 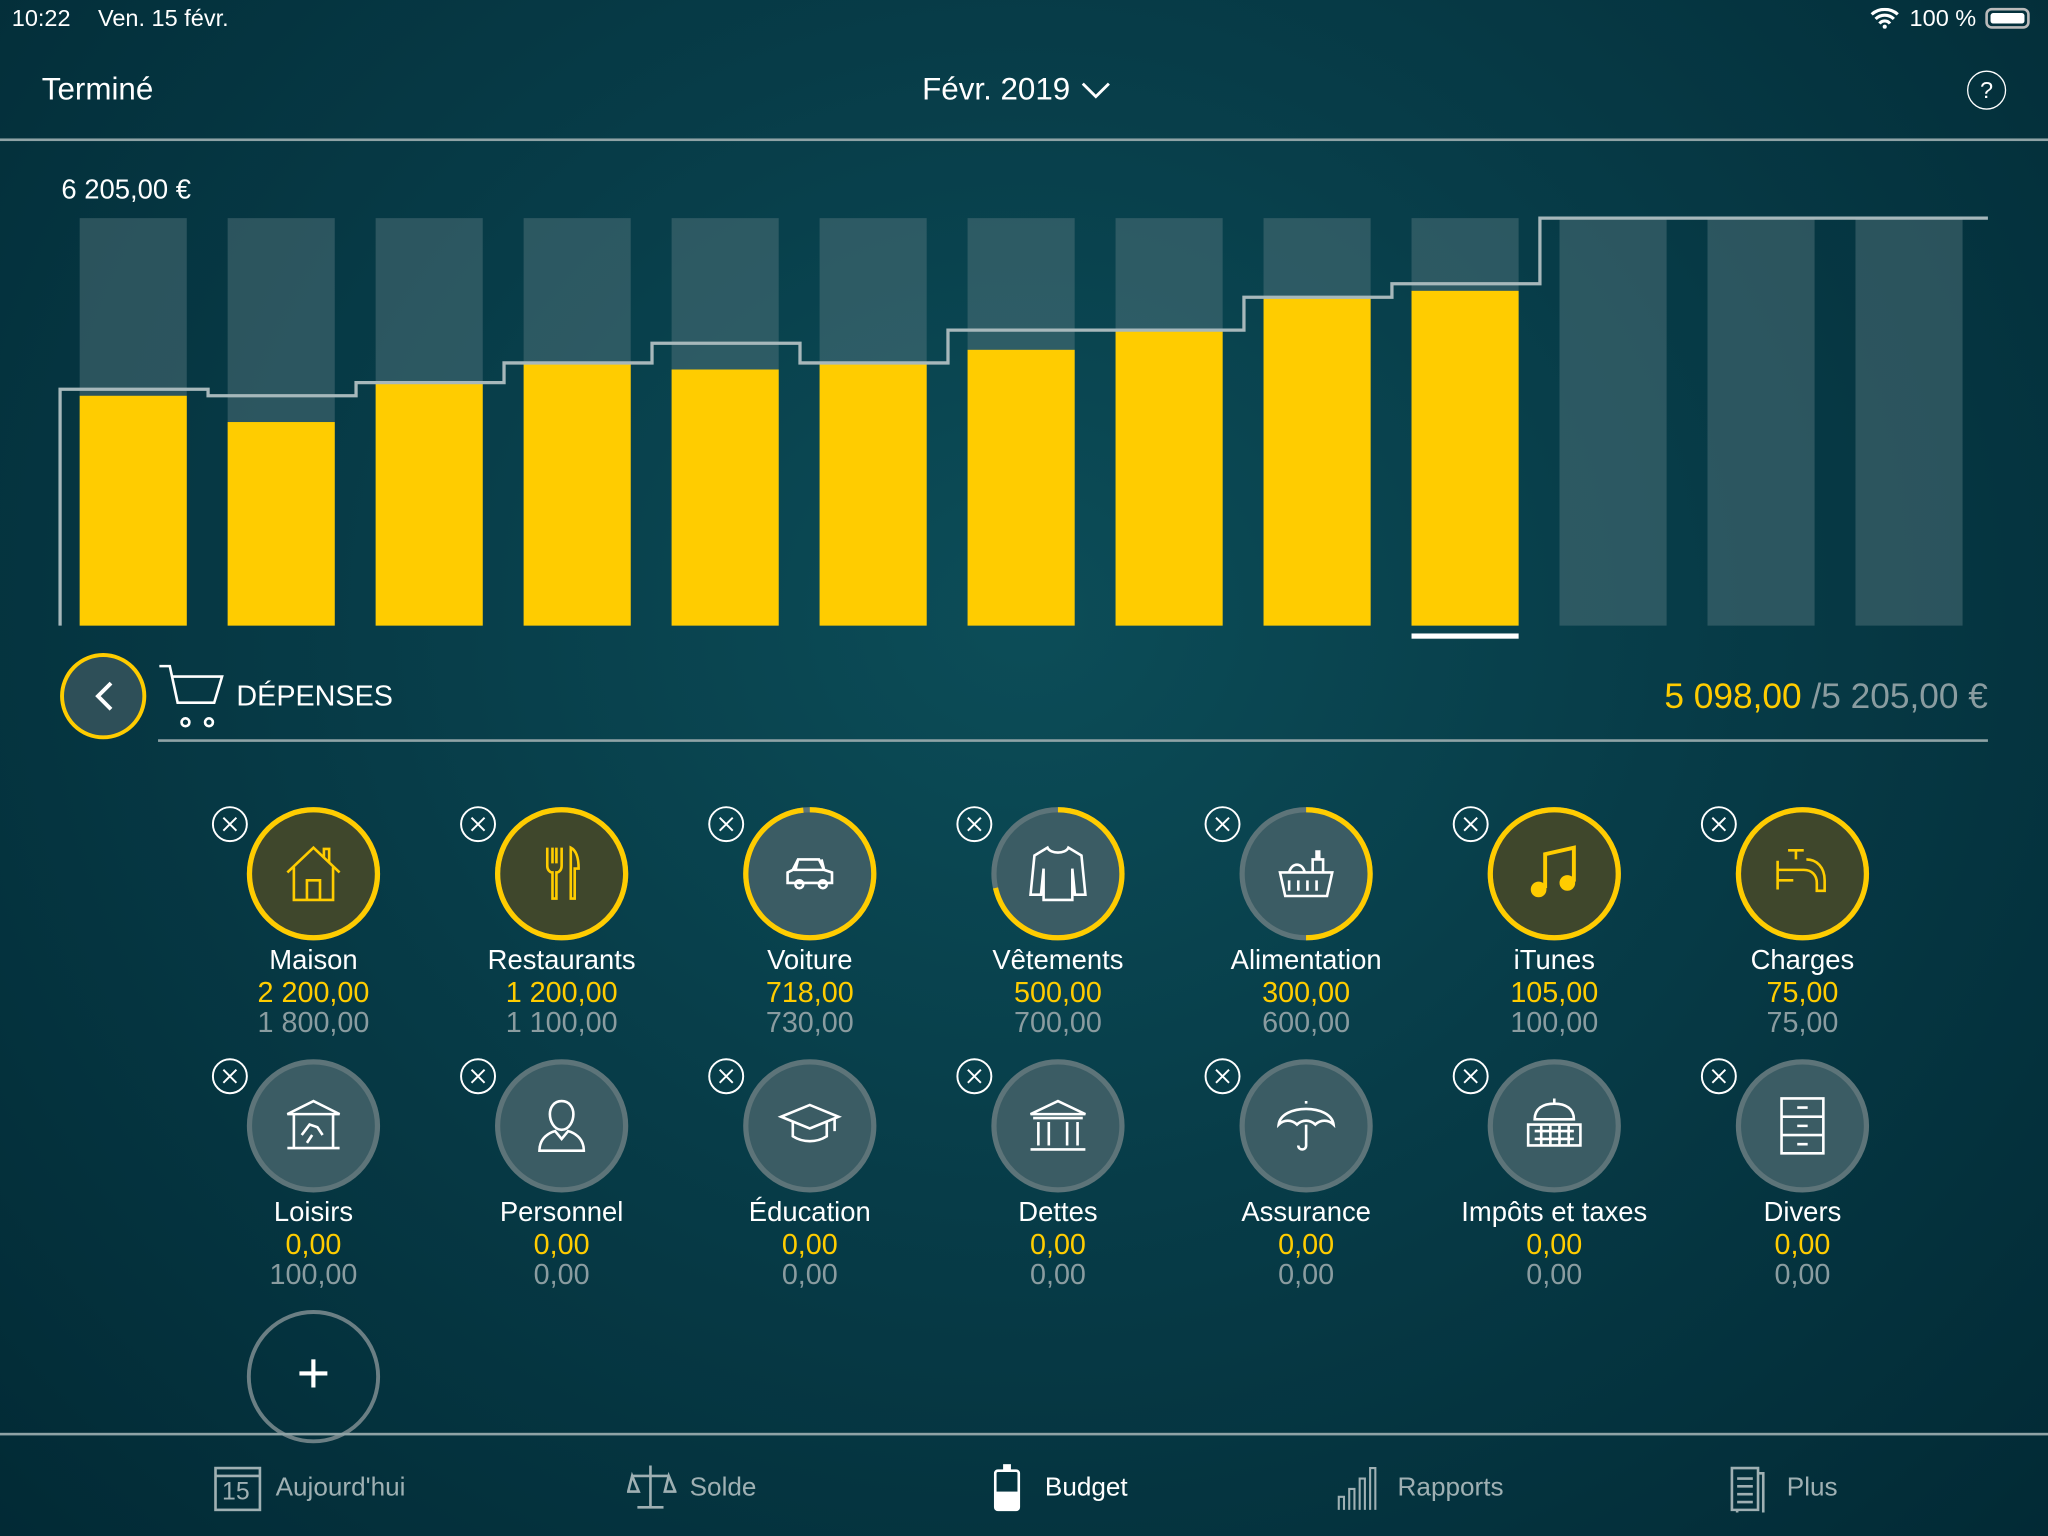 I want to click on section-divider, so click(x=1073, y=740).